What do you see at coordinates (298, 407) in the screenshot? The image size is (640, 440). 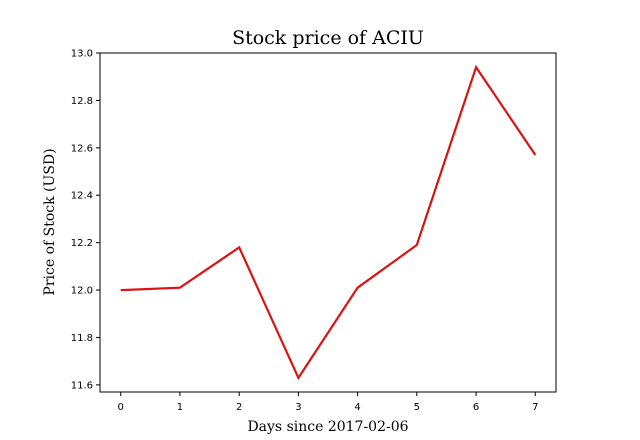 I see `x-tick-label: 3` at bounding box center [298, 407].